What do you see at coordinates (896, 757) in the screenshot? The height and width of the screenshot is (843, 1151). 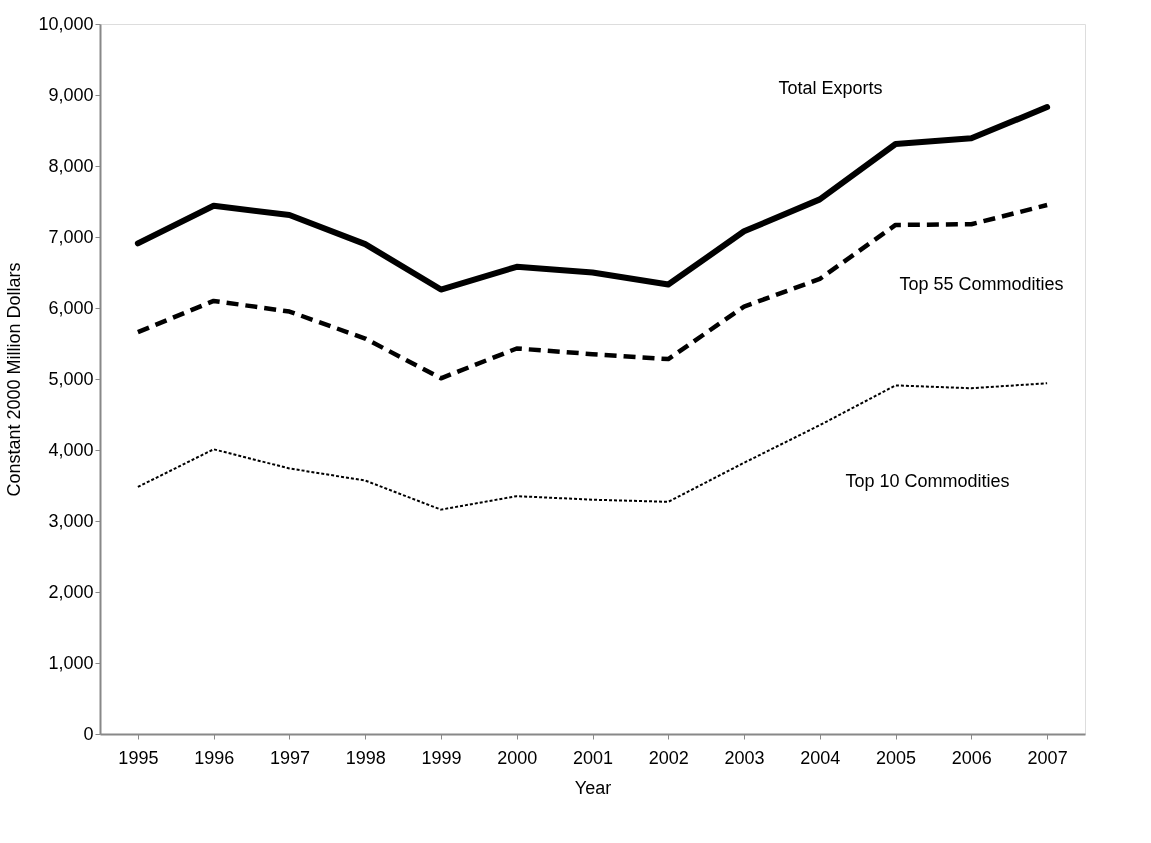 I see `x-tick-label: 2005` at bounding box center [896, 757].